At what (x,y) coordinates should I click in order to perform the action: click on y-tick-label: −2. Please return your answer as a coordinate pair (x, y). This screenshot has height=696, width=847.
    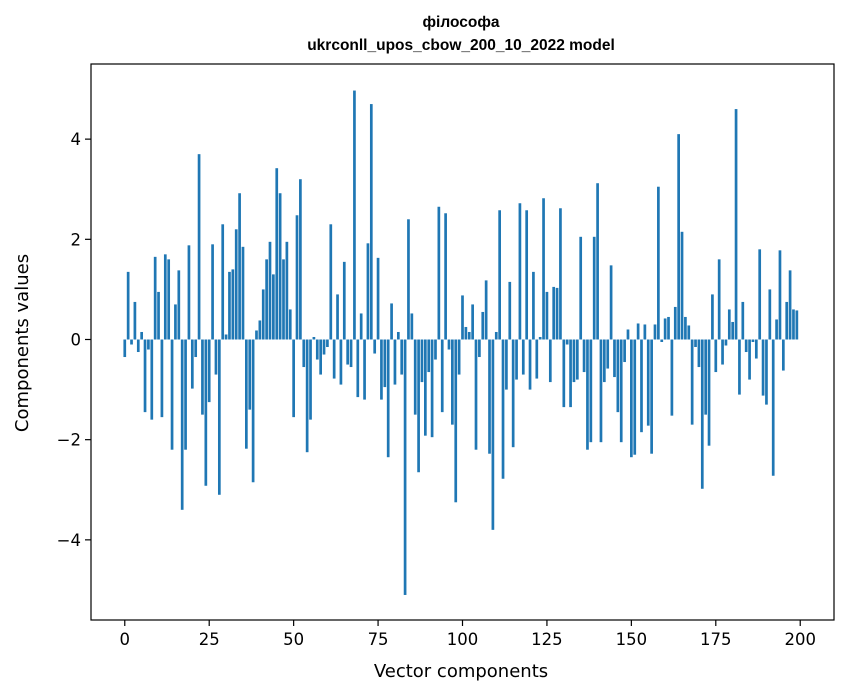
    Looking at the image, I should click on (69, 440).